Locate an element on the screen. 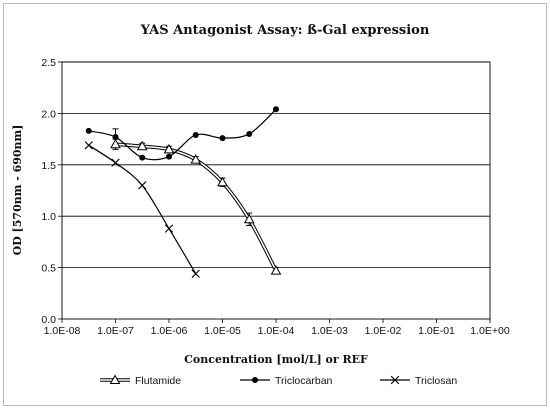  y-tick-label: 0.5 is located at coordinates (48, 269).